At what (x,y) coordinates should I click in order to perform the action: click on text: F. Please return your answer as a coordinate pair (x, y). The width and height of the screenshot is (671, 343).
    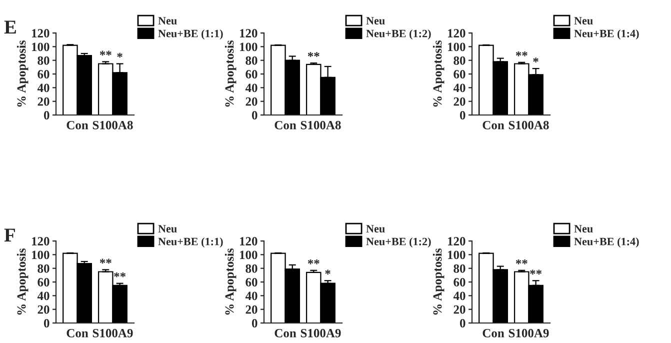
    Looking at the image, I should click on (9, 235).